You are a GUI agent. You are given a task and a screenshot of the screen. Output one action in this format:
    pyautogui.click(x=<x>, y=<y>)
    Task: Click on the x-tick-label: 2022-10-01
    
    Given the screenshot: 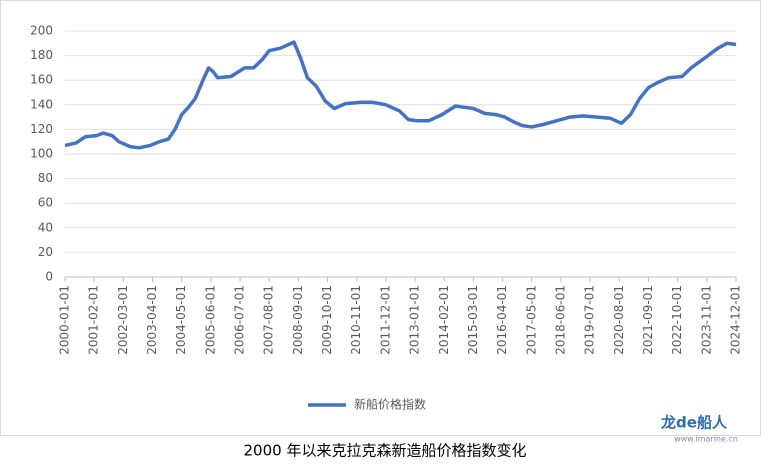 What is the action you would take?
    pyautogui.click(x=677, y=320)
    